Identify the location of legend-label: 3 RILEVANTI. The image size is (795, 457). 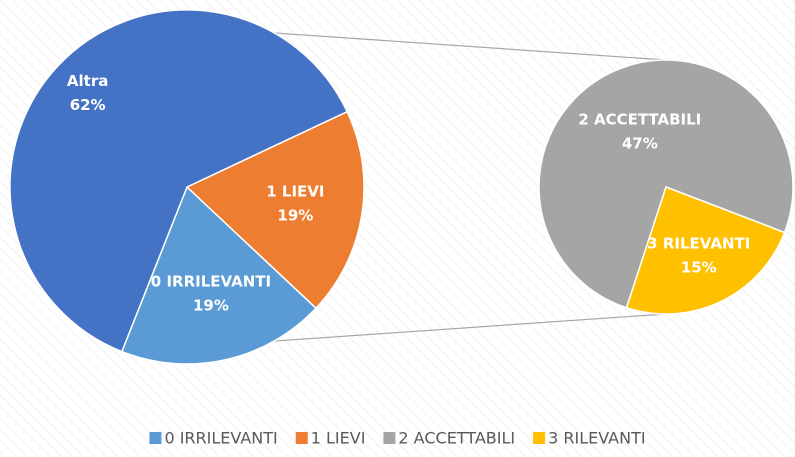
(596, 438).